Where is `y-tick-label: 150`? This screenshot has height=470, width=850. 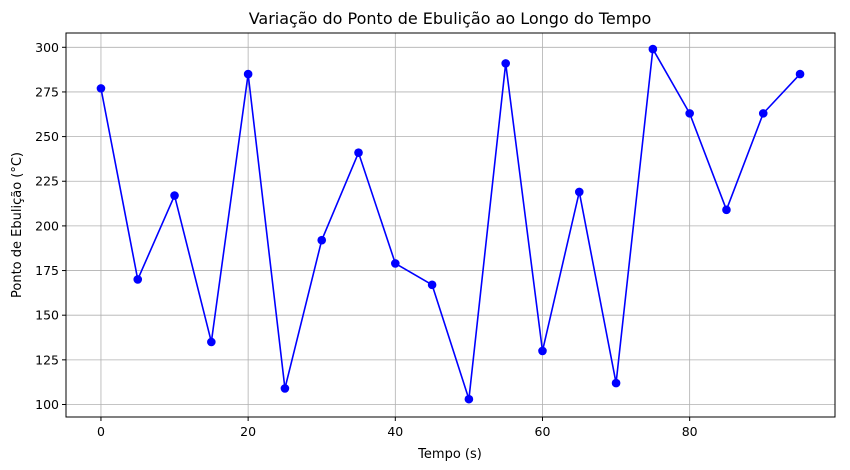 y-tick-label: 150 is located at coordinates (47, 315).